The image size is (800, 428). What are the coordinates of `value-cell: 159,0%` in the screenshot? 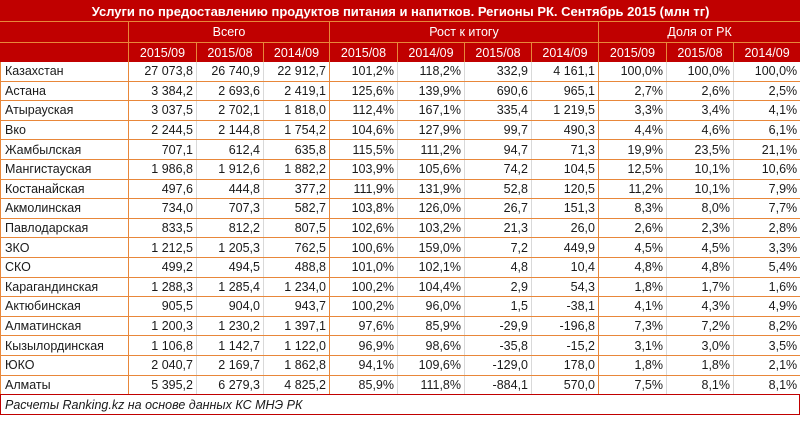 It's located at (431, 247).